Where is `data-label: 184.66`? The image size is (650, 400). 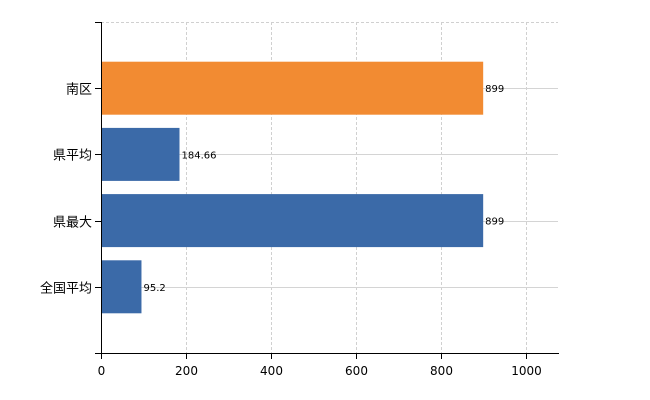
data-label: 184.66 is located at coordinates (199, 155).